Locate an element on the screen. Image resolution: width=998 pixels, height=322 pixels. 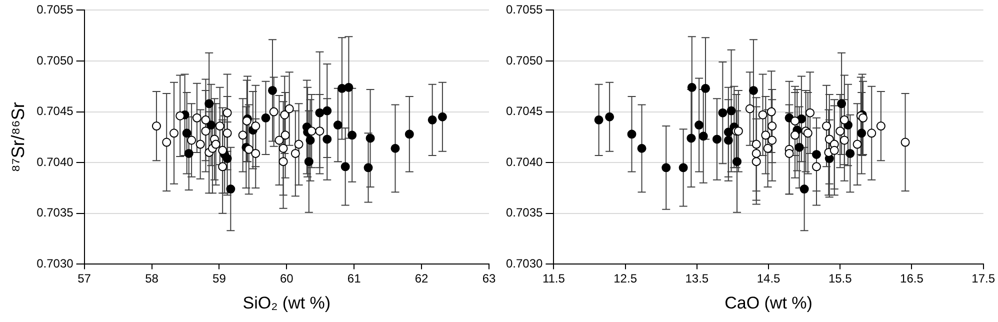
x-tick-label: 15.5 is located at coordinates (840, 279).